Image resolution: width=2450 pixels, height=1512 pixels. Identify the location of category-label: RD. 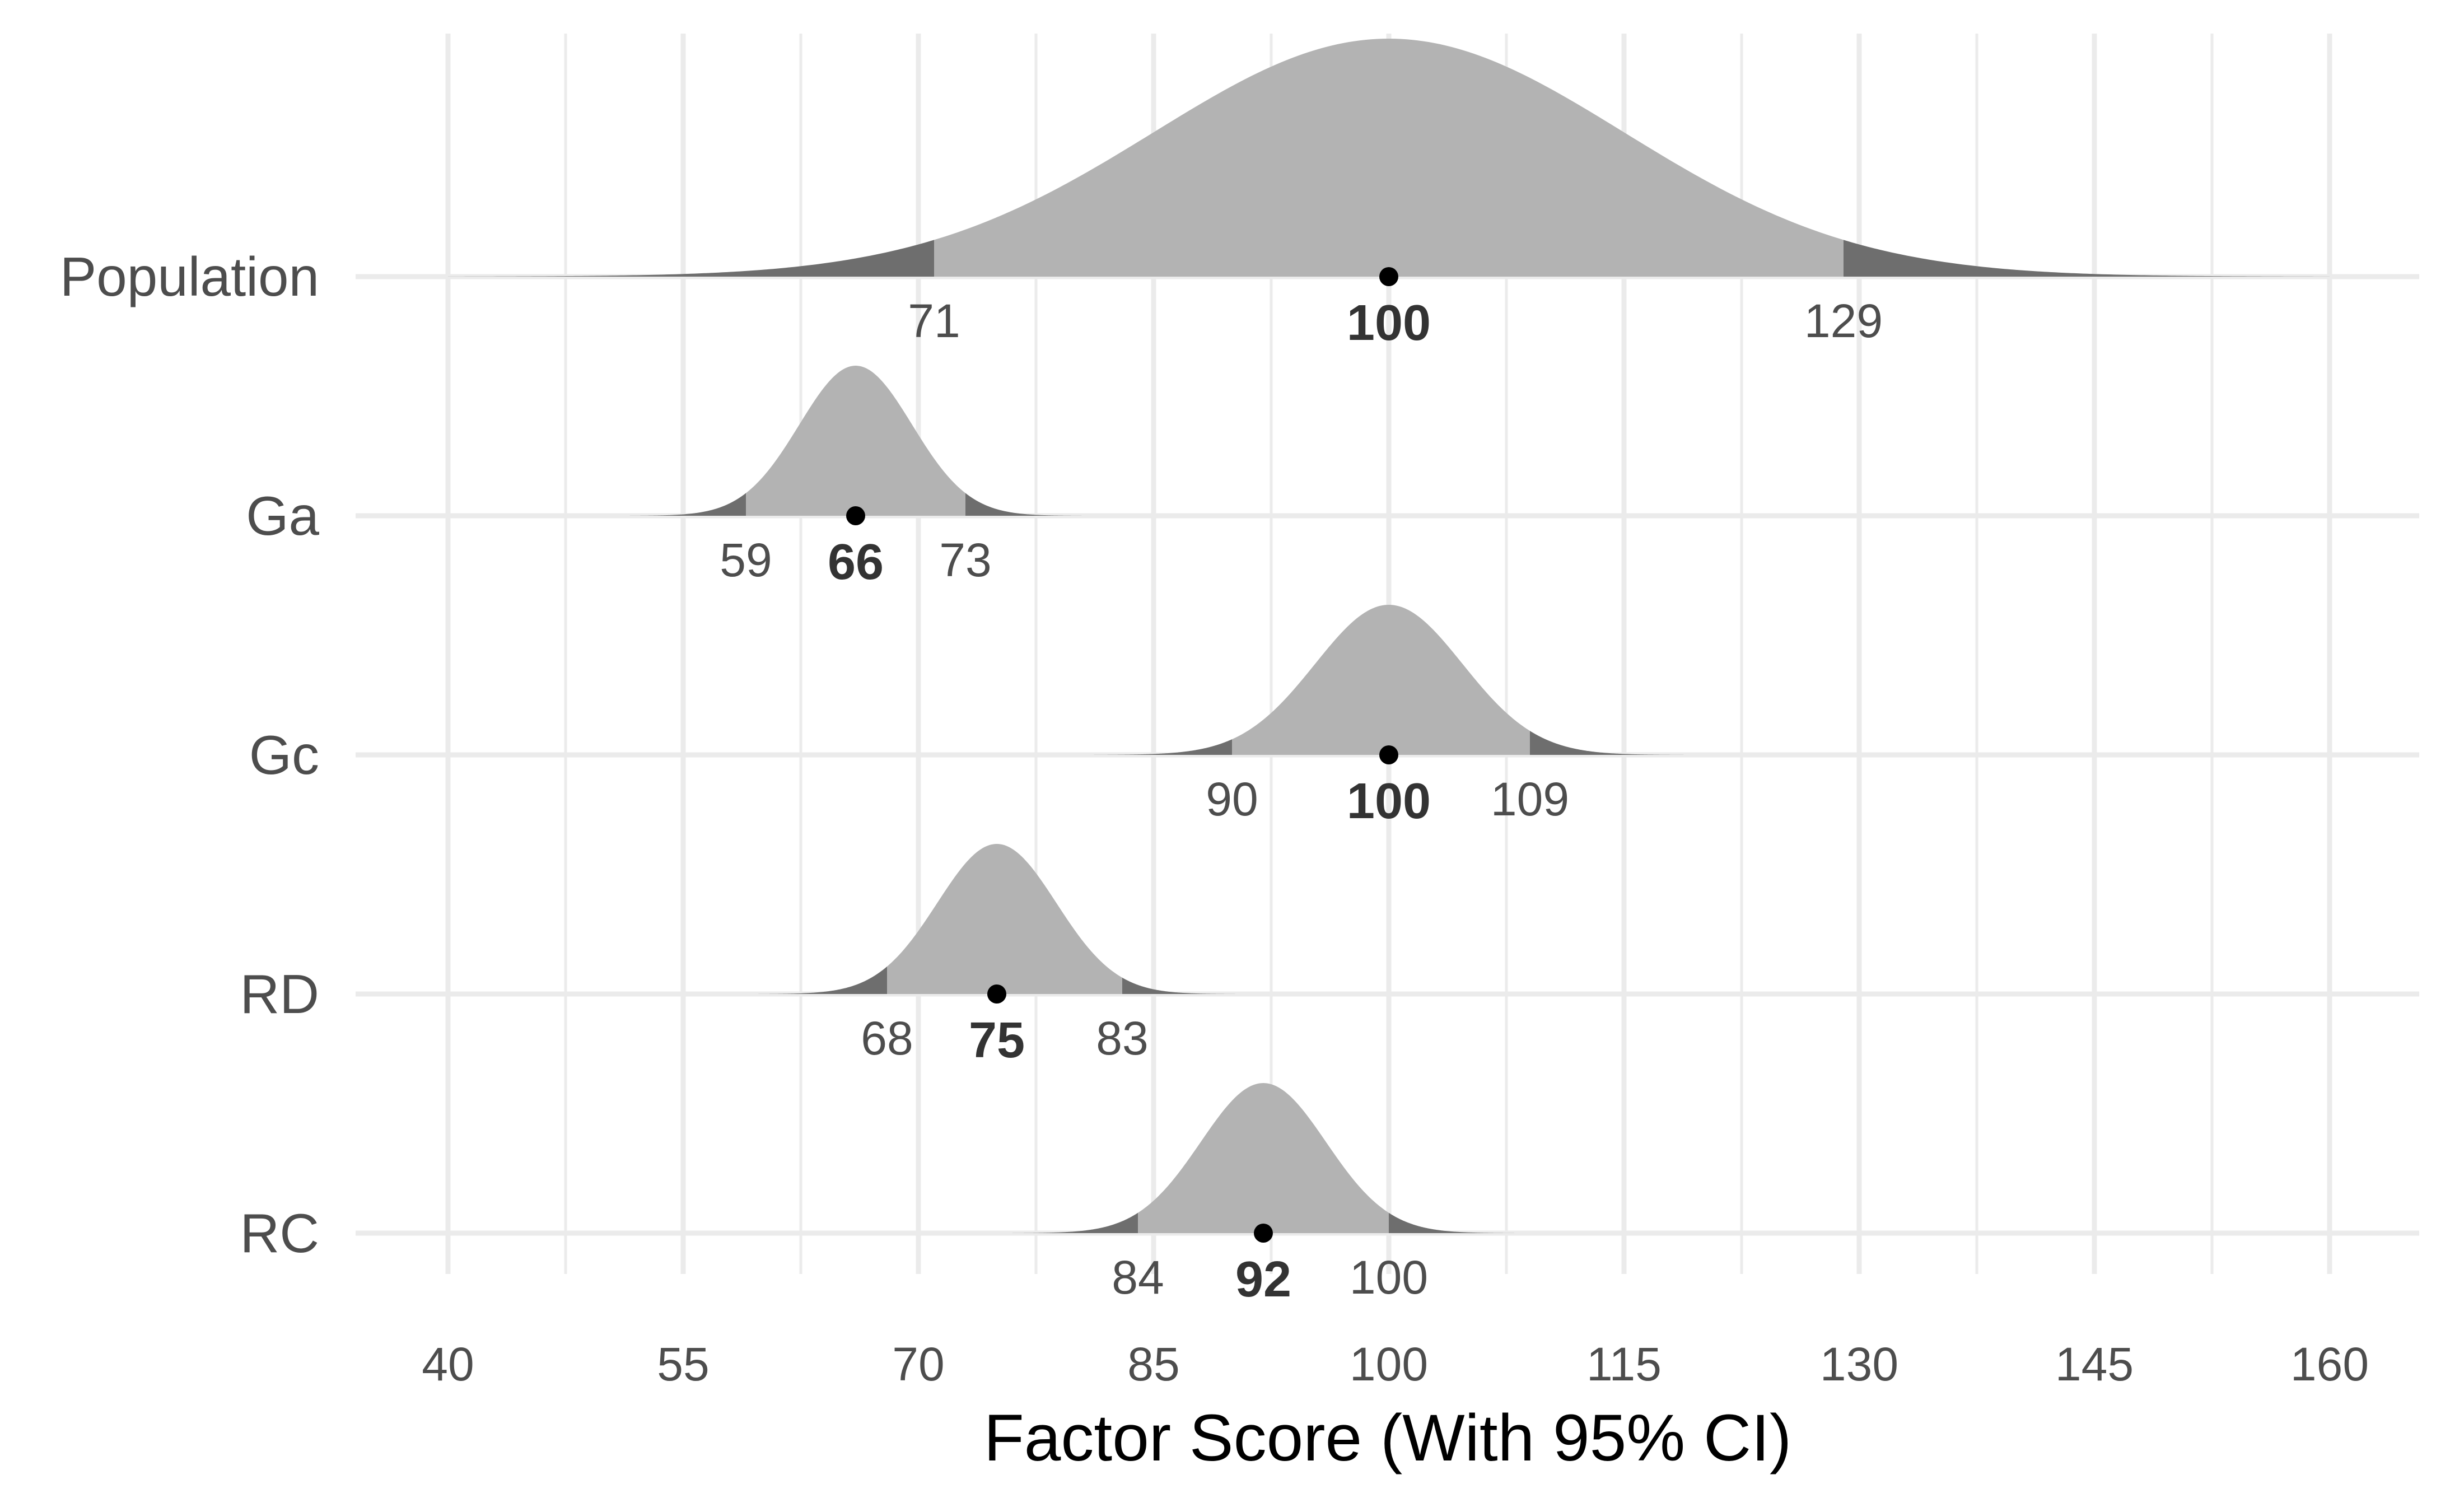
(280, 994).